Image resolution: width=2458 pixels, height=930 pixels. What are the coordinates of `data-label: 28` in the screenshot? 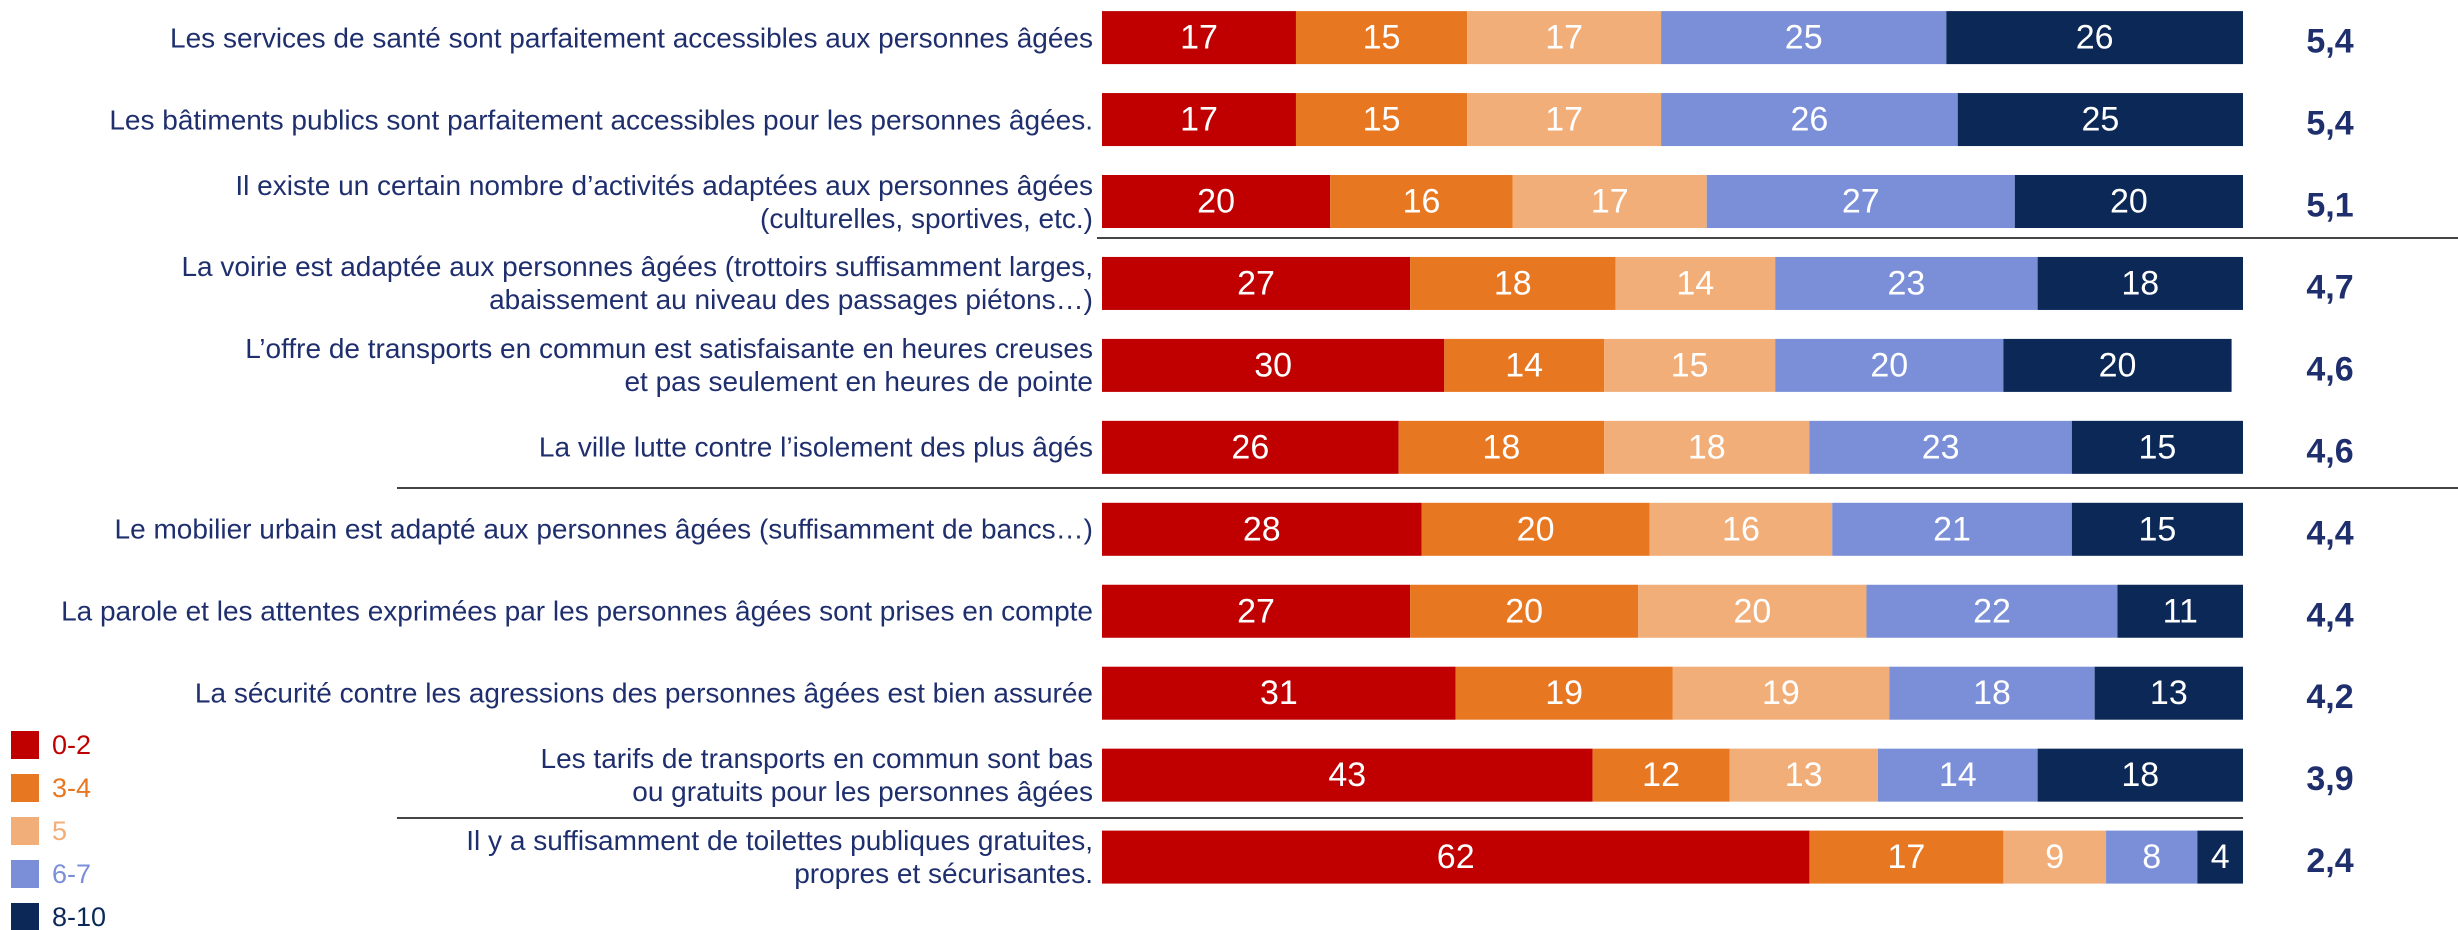 It's located at (1262, 529).